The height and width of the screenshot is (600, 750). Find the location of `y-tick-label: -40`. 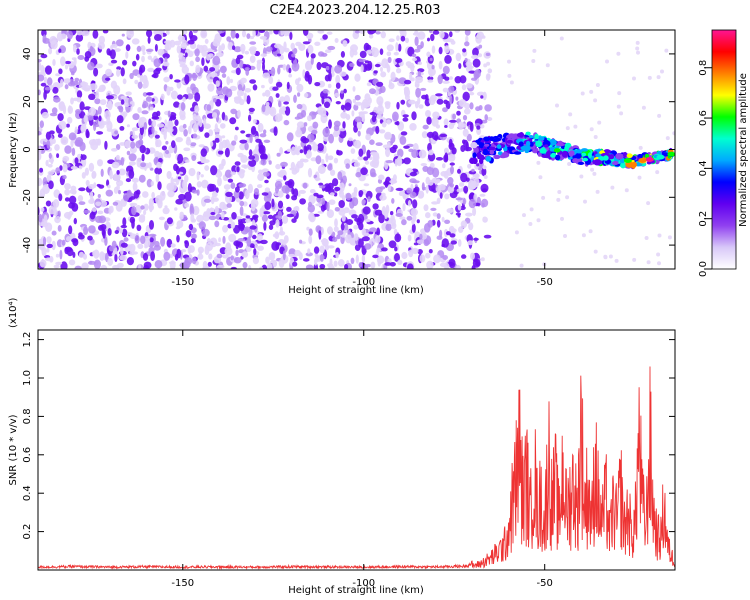

y-tick-label: -40 is located at coordinates (27, 245).